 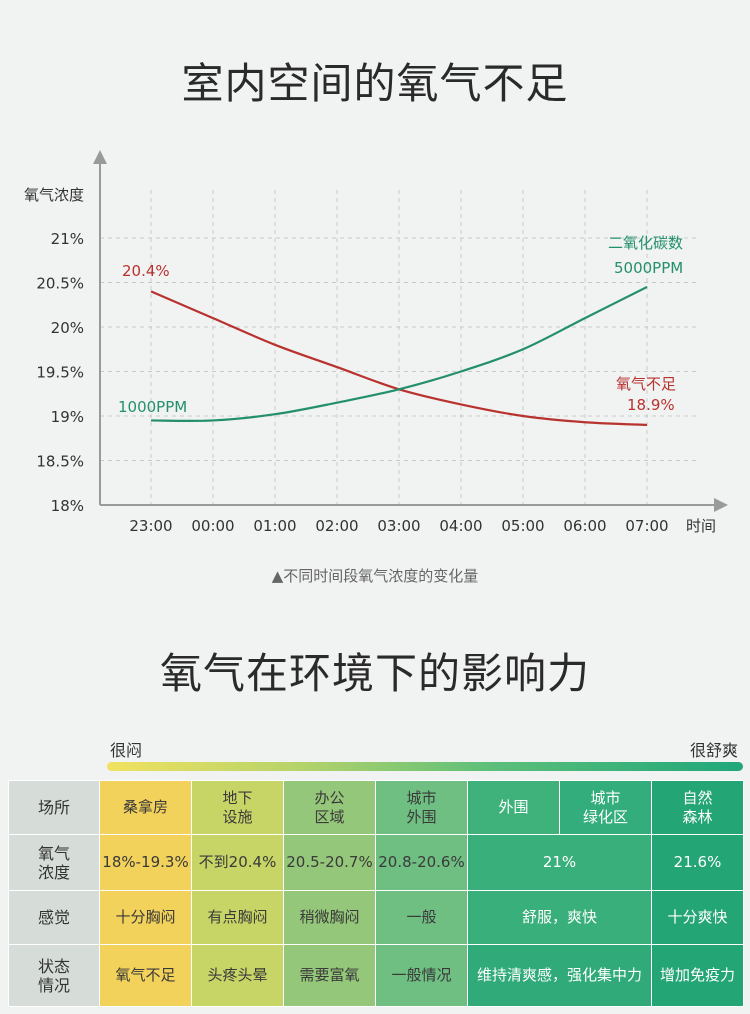 I want to click on header-feel: 感觉, so click(x=54, y=917).